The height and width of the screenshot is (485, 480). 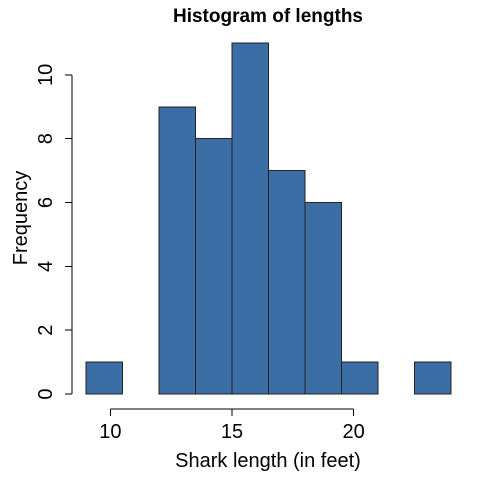 I want to click on x-axis: 10 15 20, so click(x=232, y=425).